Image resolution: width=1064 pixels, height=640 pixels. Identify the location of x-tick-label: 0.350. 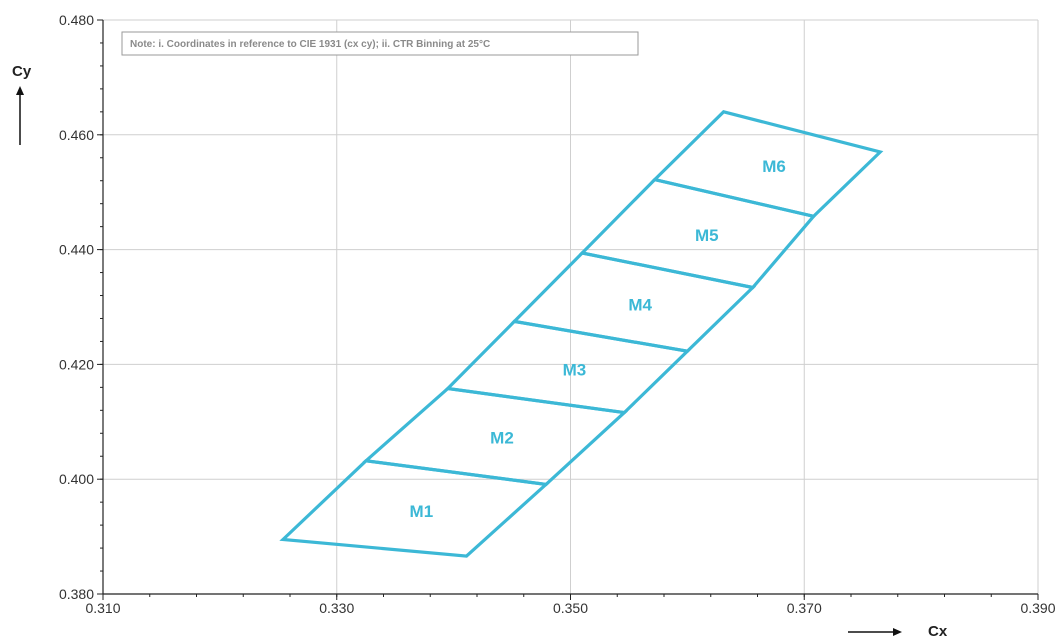
(570, 608).